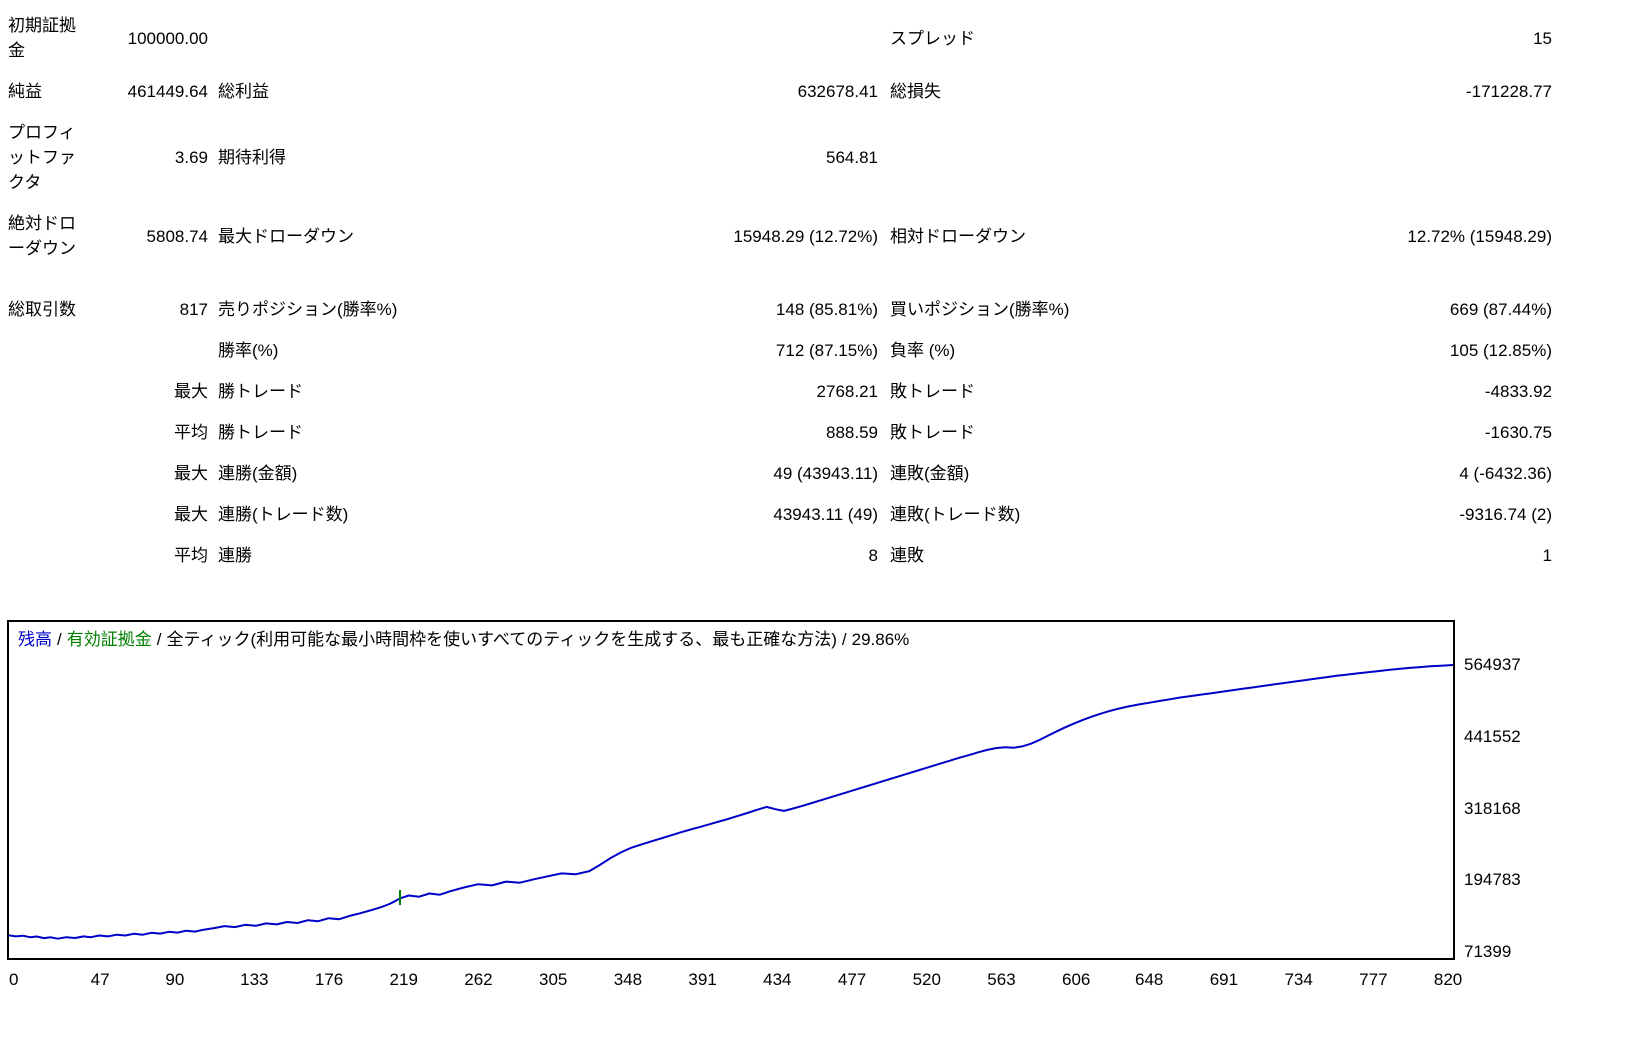  I want to click on stat-value-2: 8, so click(873, 555).